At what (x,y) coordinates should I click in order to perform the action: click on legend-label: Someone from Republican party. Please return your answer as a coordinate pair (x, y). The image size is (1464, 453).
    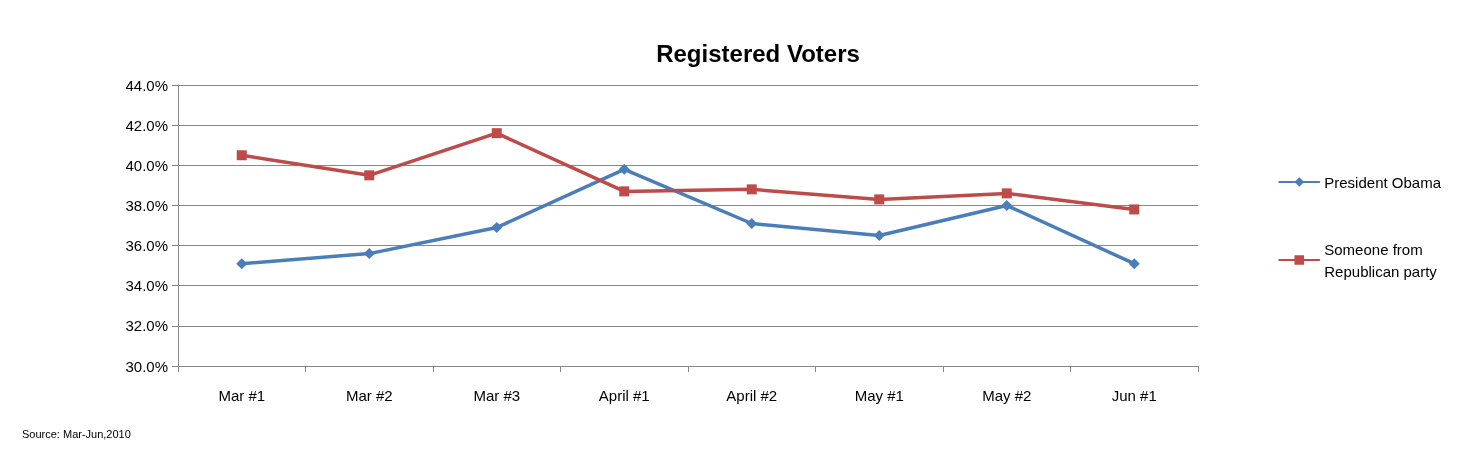
    Looking at the image, I should click on (1381, 260).